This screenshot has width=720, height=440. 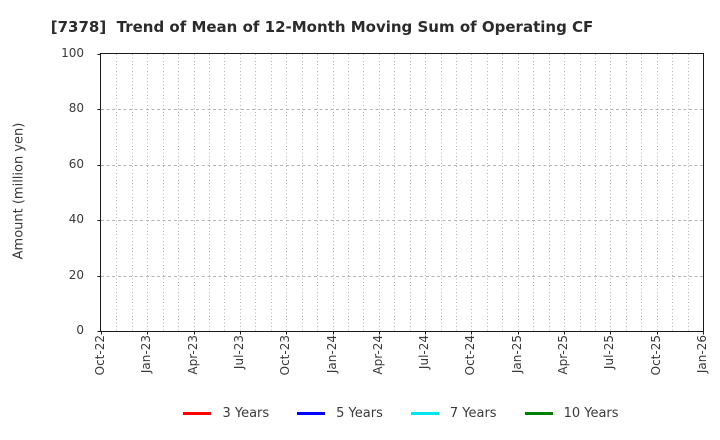 I want to click on legend: 3 Years 5 Years 7 Years 10 Years, so click(x=401, y=413).